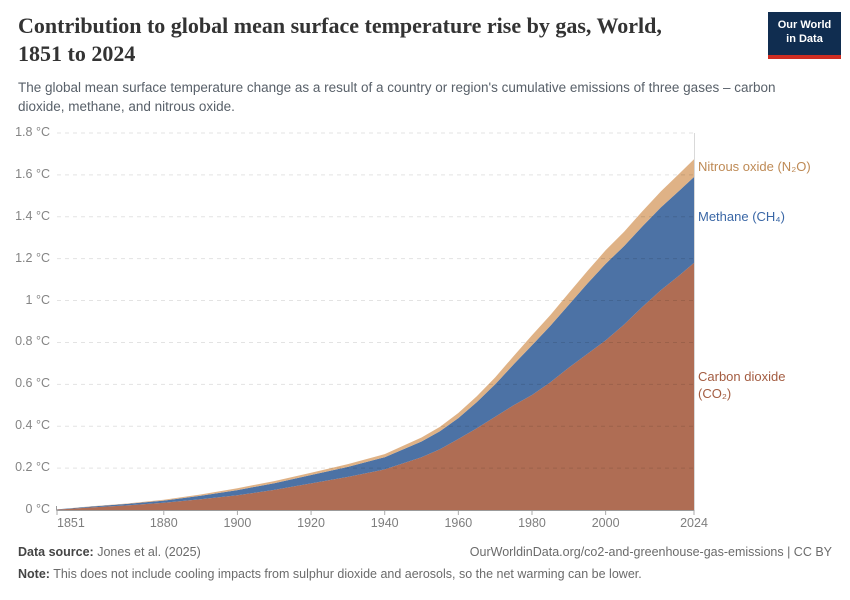  Describe the element at coordinates (605, 523) in the screenshot. I see `x-tick-label: 2000` at that location.